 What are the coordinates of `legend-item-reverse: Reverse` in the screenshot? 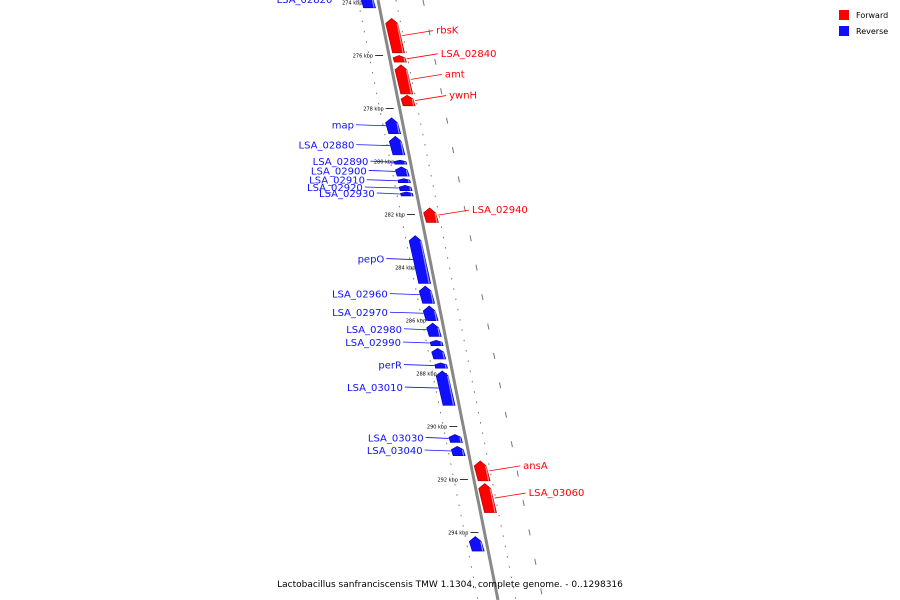 It's located at (863, 31).